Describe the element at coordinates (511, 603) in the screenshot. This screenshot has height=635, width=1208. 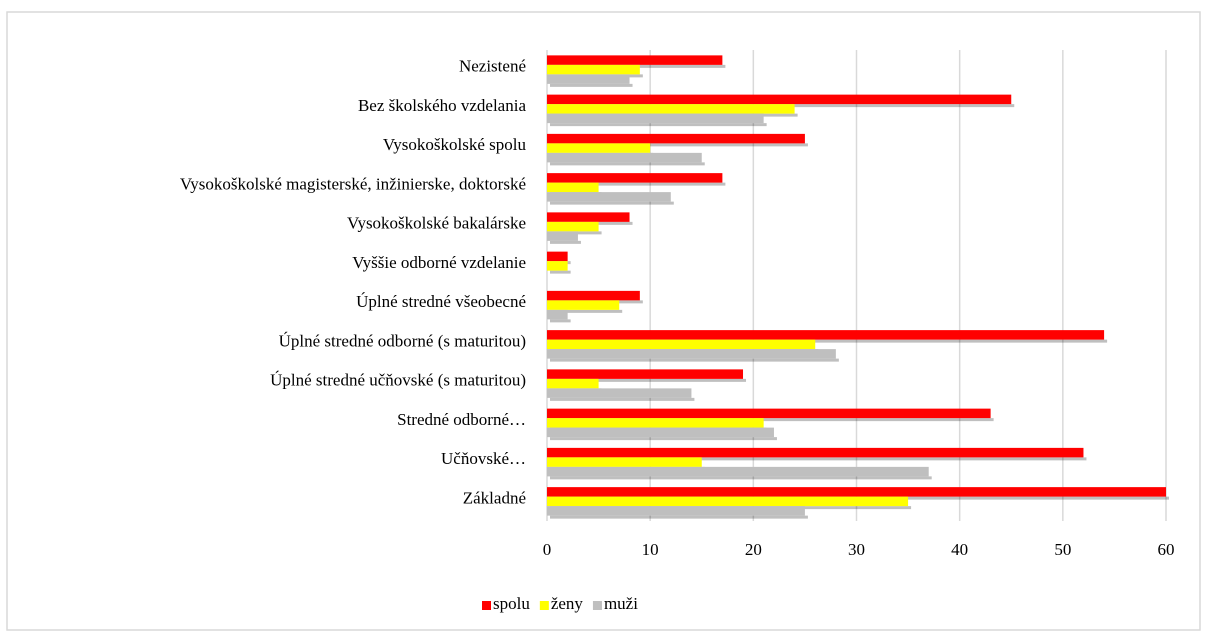
I see `legend-label: spolu` at that location.